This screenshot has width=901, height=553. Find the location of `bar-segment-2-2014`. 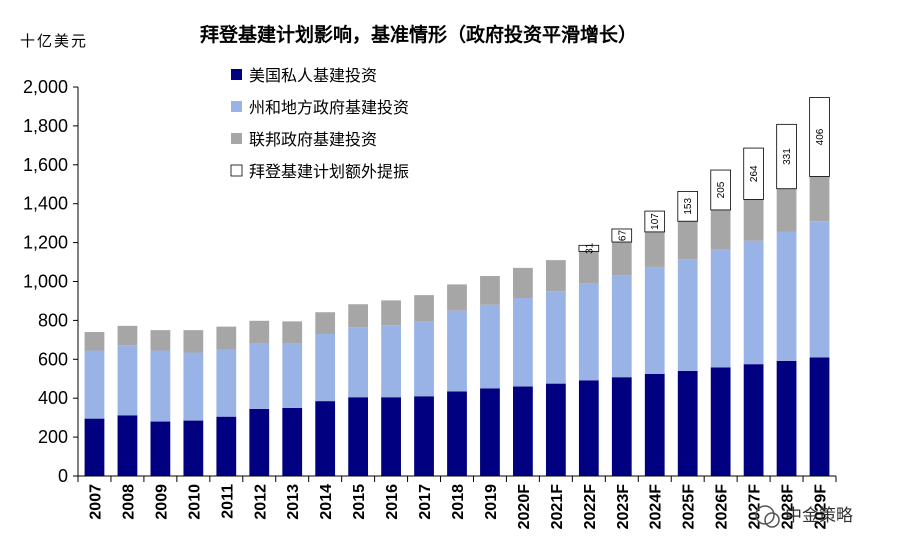

bar-segment-2-2014 is located at coordinates (325, 368).